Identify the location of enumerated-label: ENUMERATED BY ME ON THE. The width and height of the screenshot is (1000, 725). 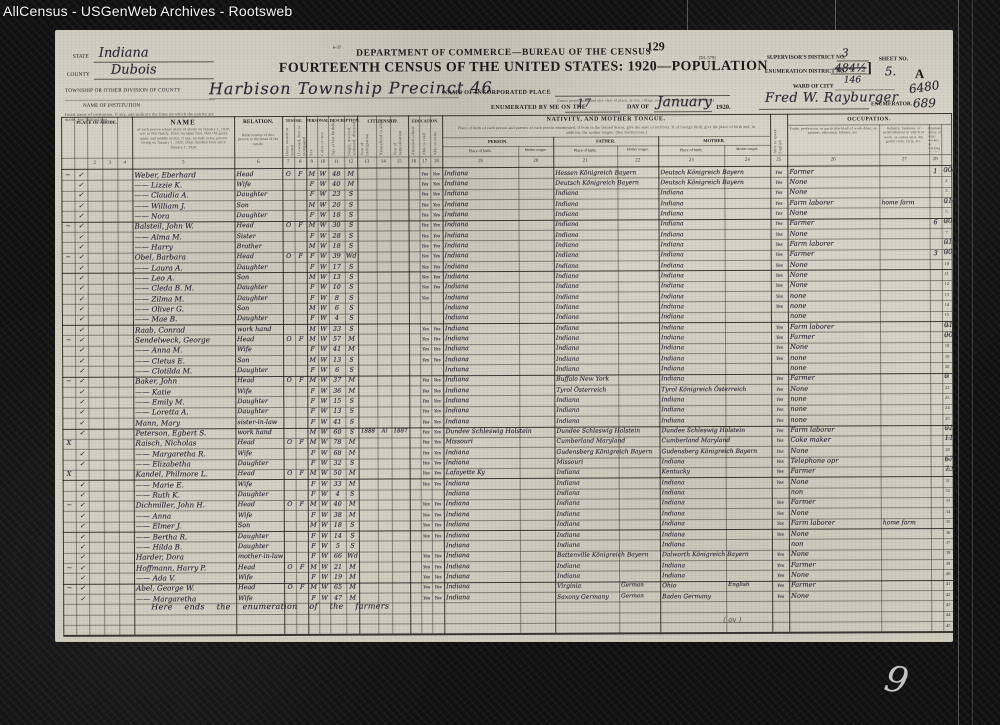
(539, 108).